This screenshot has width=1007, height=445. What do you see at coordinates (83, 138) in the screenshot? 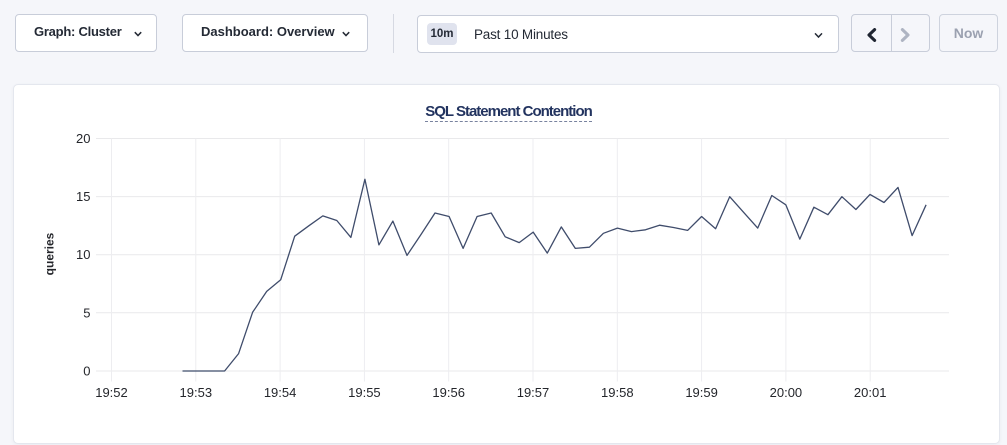
I see `svg-text: 20` at bounding box center [83, 138].